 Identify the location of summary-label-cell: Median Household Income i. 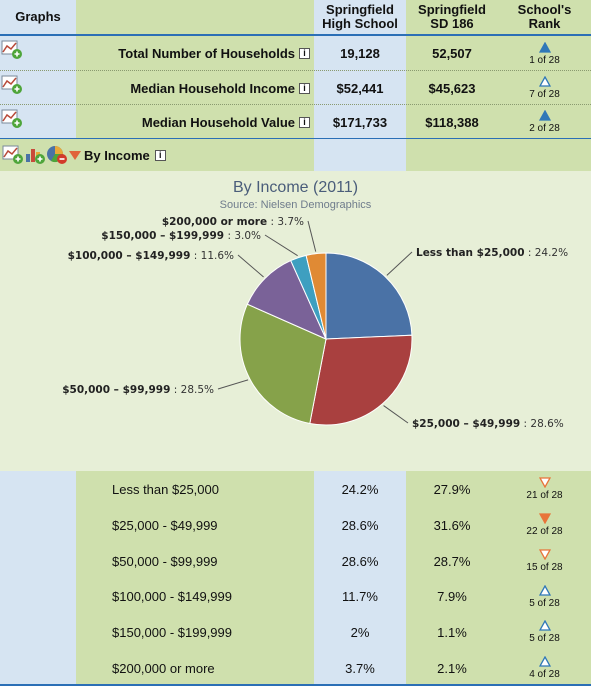
(195, 88).